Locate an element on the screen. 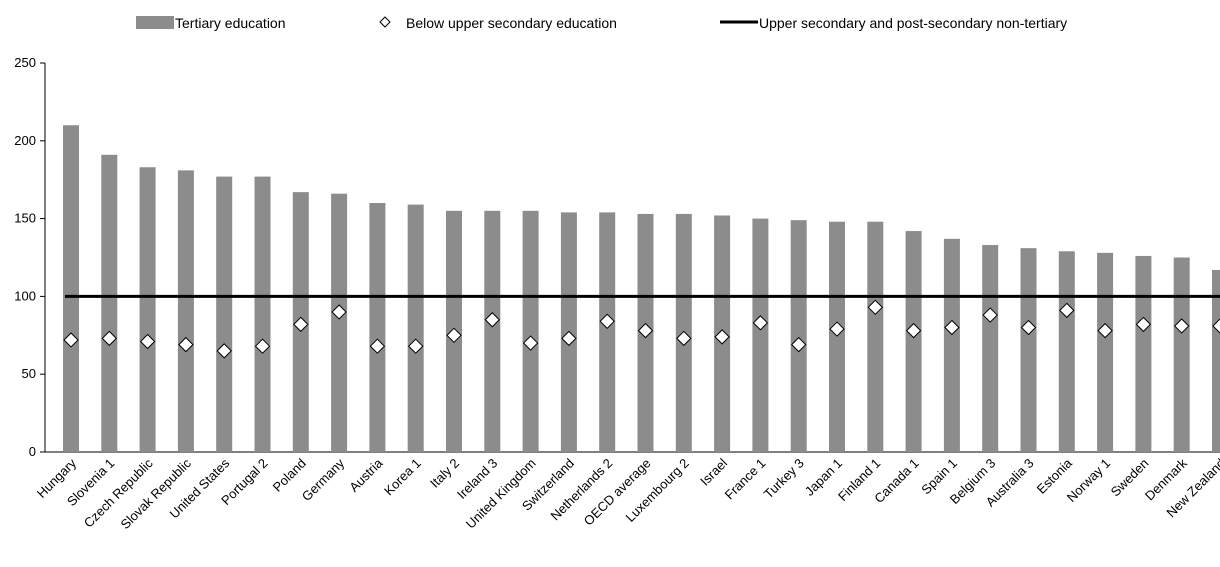 The image size is (1220, 567). y-tick-label: 100 is located at coordinates (25, 295).